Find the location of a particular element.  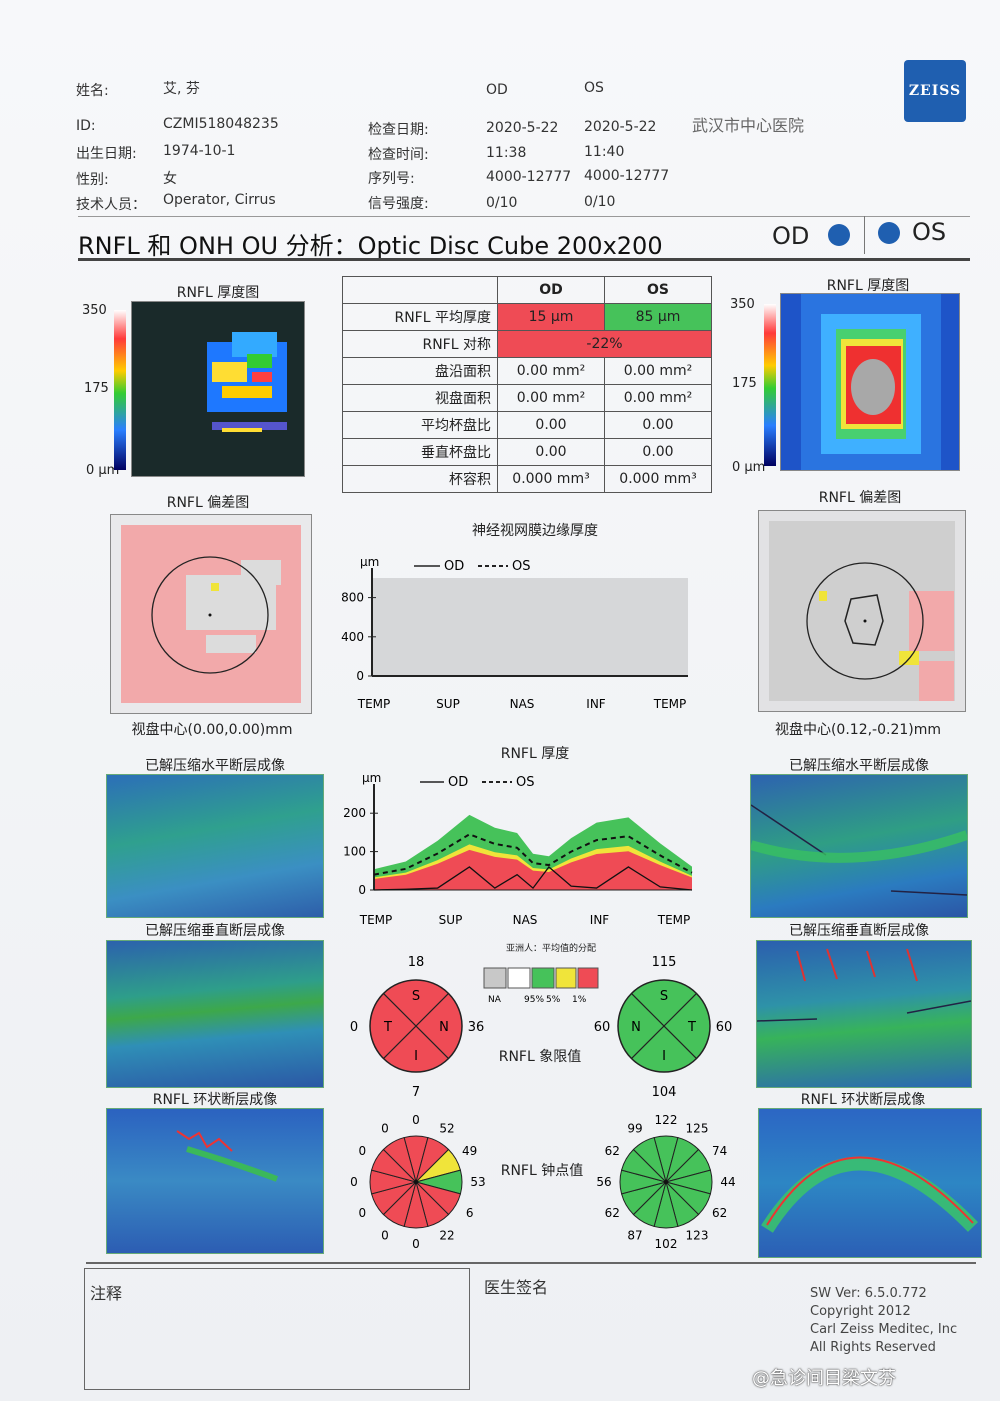

eye-os-label: OS is located at coordinates (929, 232).